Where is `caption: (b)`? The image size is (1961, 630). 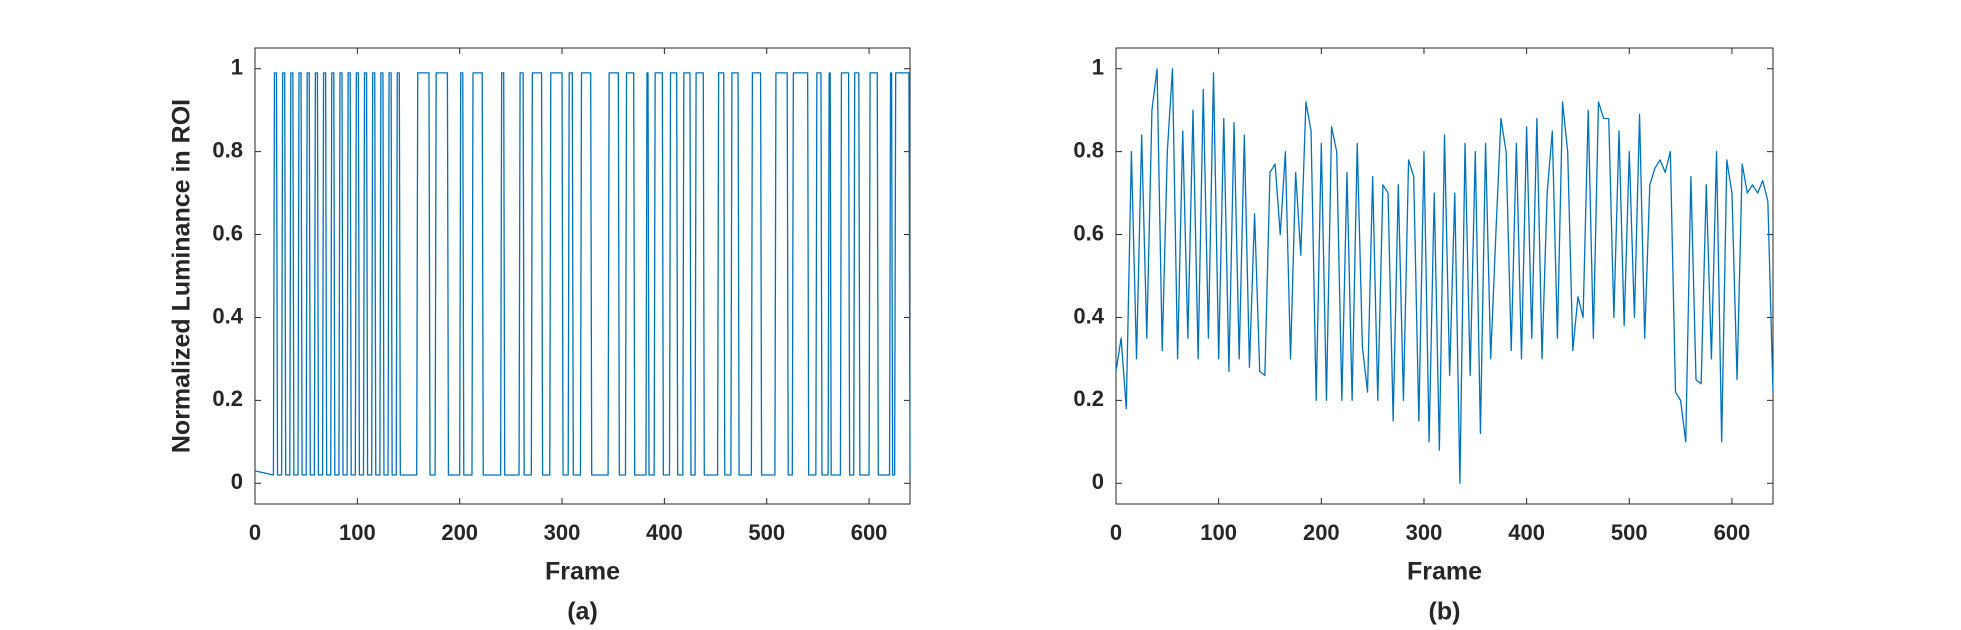
caption: (b) is located at coordinates (1445, 612).